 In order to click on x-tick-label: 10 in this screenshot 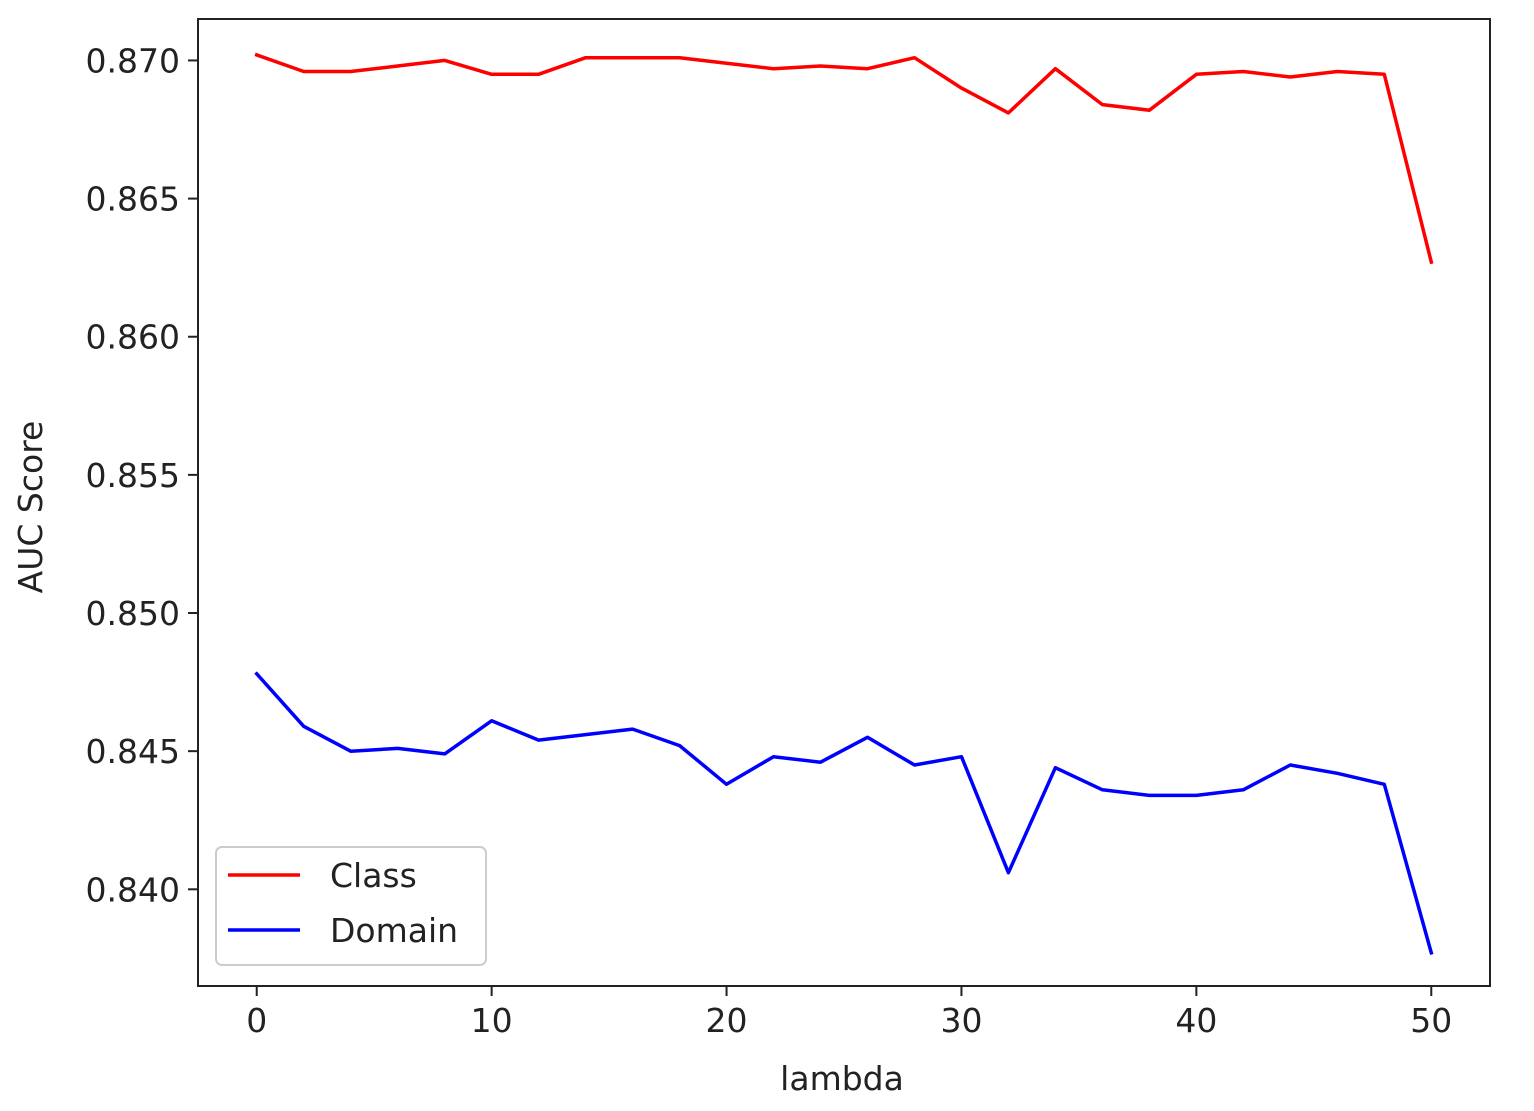, I will do `click(492, 1020)`.